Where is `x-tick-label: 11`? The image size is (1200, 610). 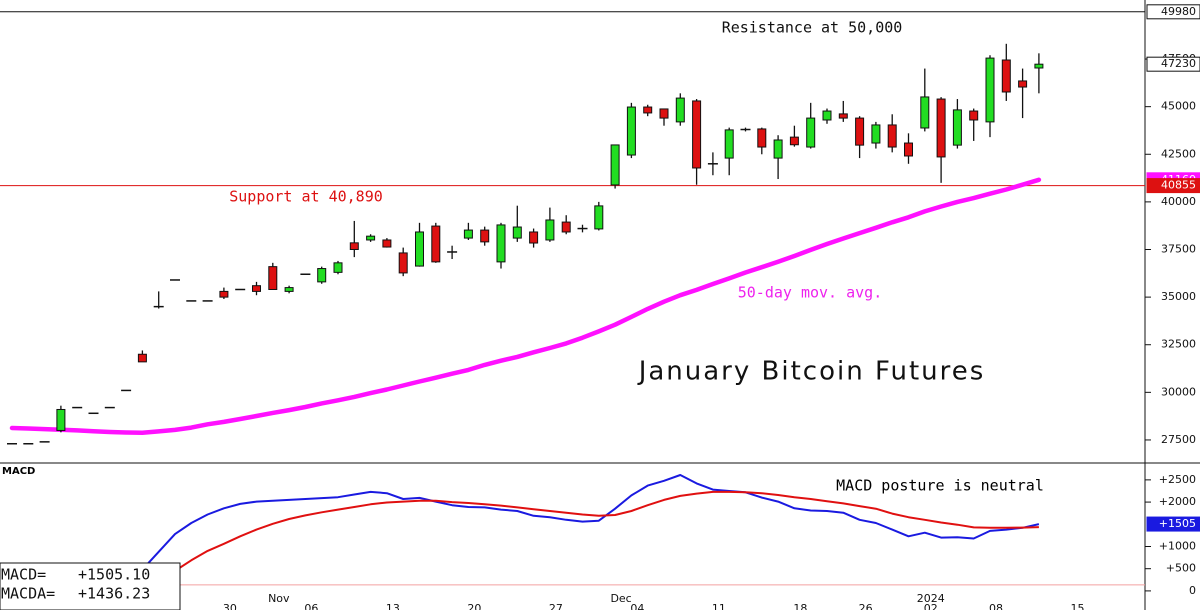 x-tick-label: 11 is located at coordinates (719, 606).